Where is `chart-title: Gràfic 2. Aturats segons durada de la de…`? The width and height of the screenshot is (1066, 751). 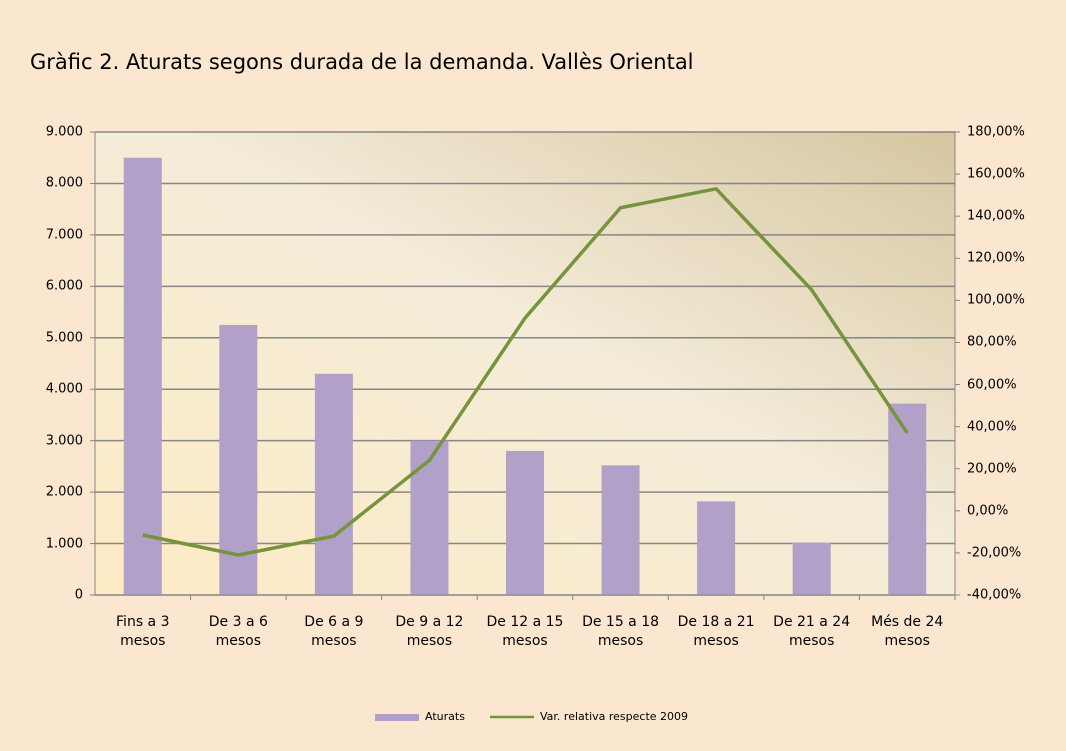 chart-title: Gràfic 2. Aturats segons durada de la de… is located at coordinates (362, 62).